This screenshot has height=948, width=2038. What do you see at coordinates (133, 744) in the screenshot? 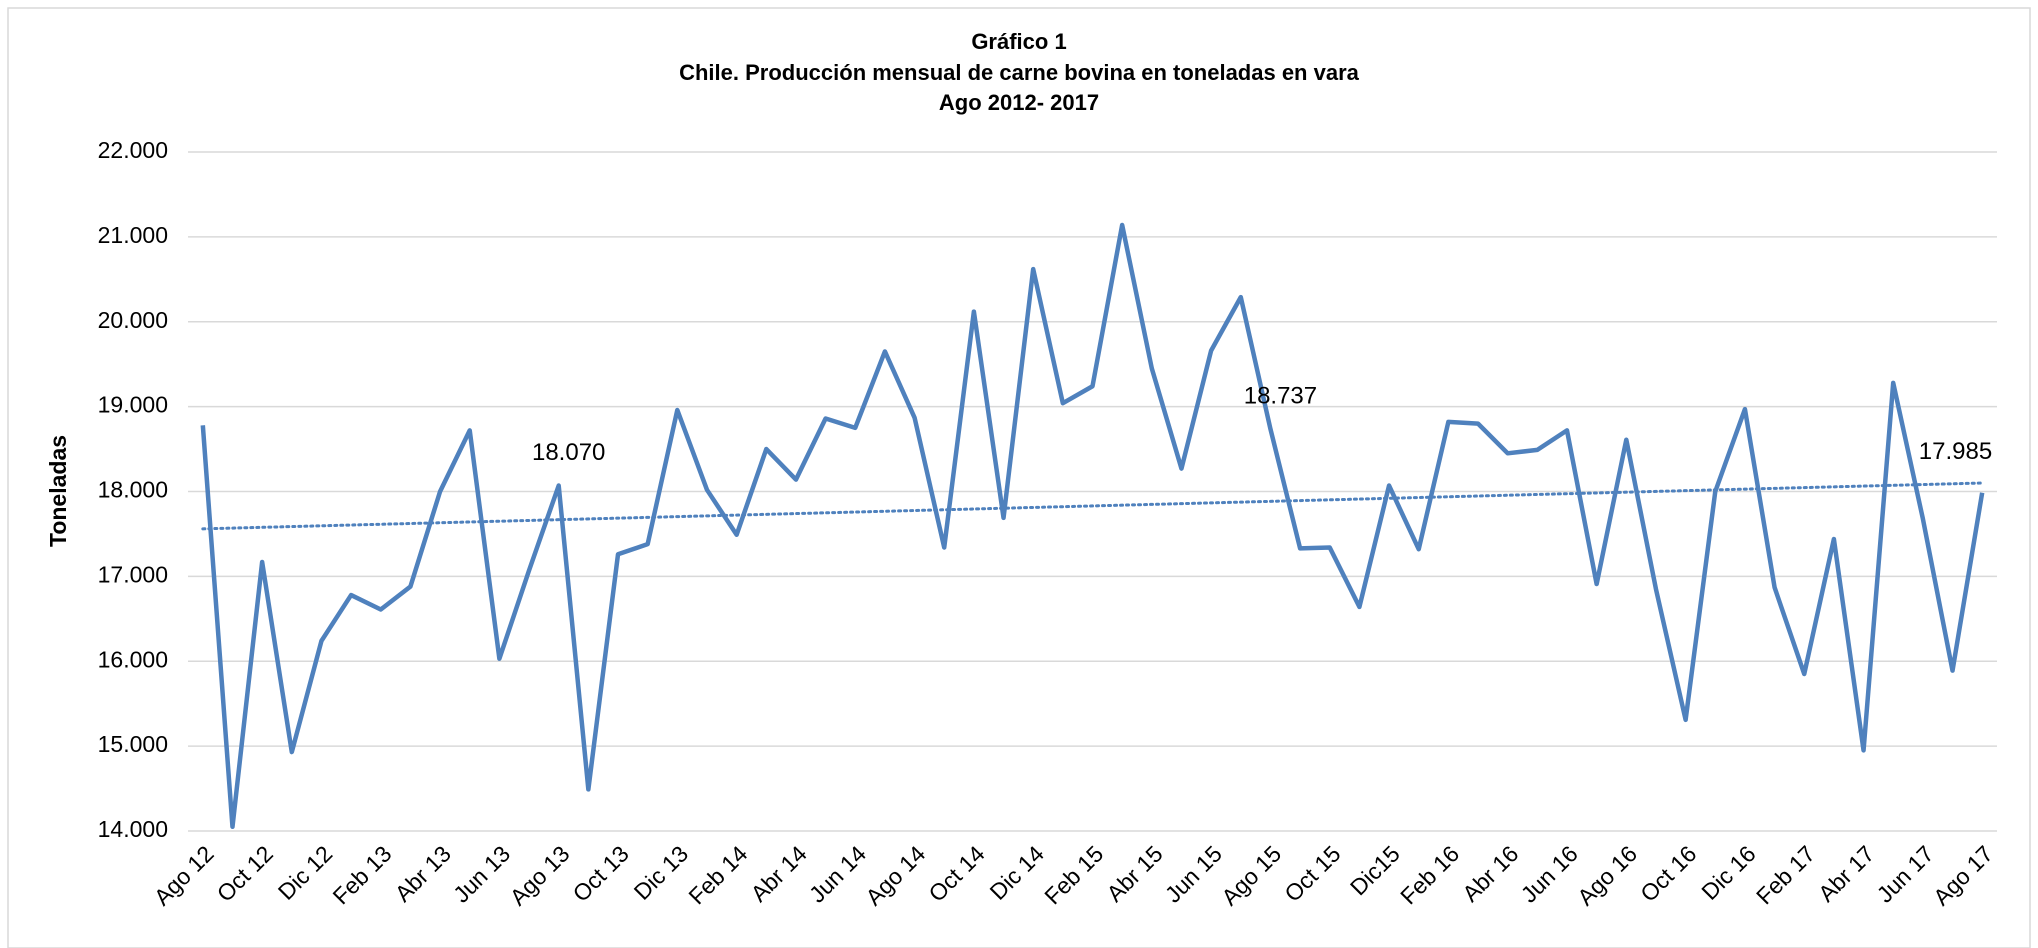
I see `y-tick-label: 15.000` at bounding box center [133, 744].